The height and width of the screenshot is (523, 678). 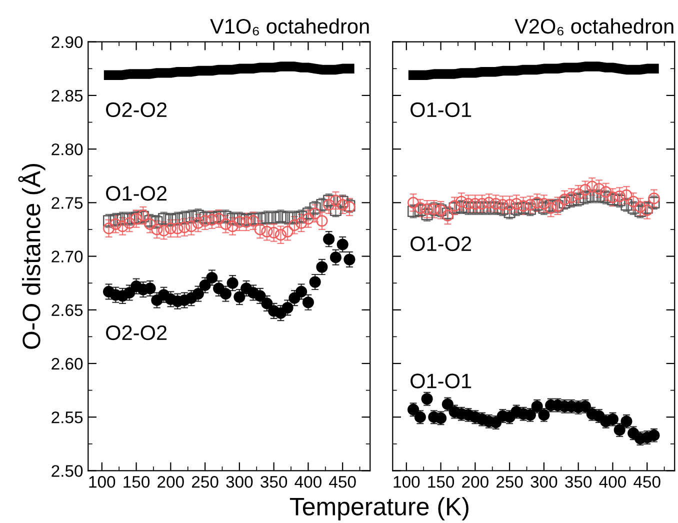 What do you see at coordinates (67, 149) in the screenshot?
I see `y-tick-label: 2.80` at bounding box center [67, 149].